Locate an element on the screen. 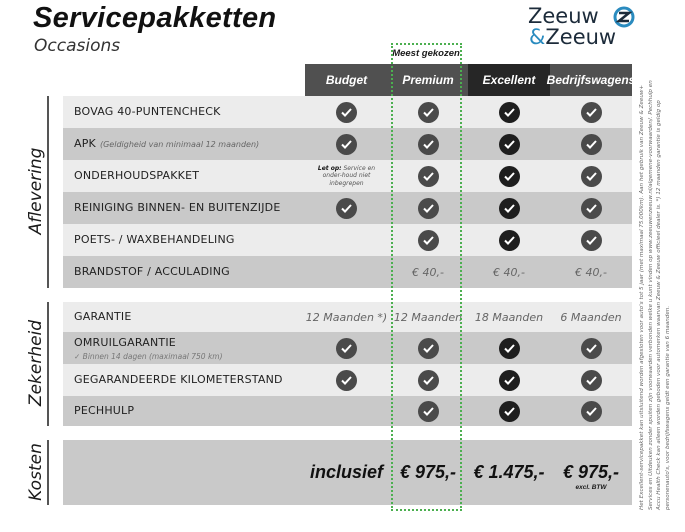 This screenshot has width=685, height=532. cell-value: 18 Maanden is located at coordinates (509, 317).